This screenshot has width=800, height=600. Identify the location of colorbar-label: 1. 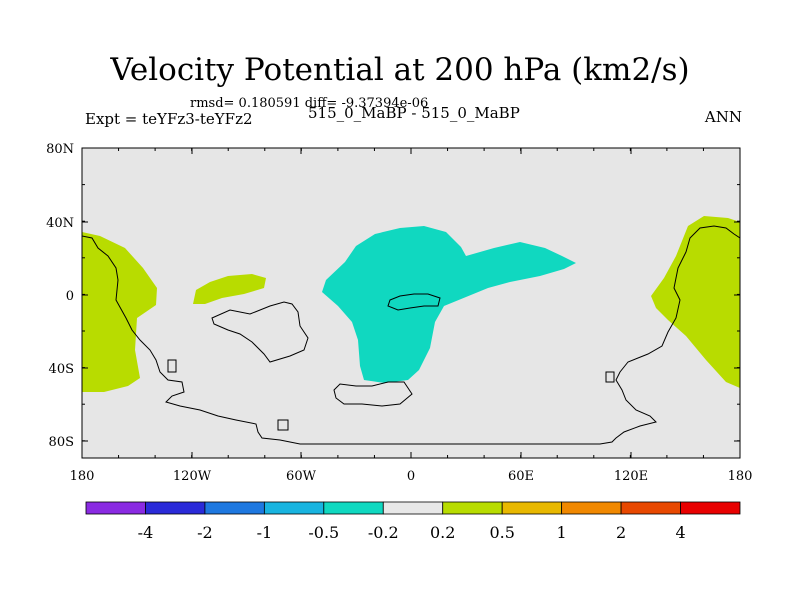
(562, 532).